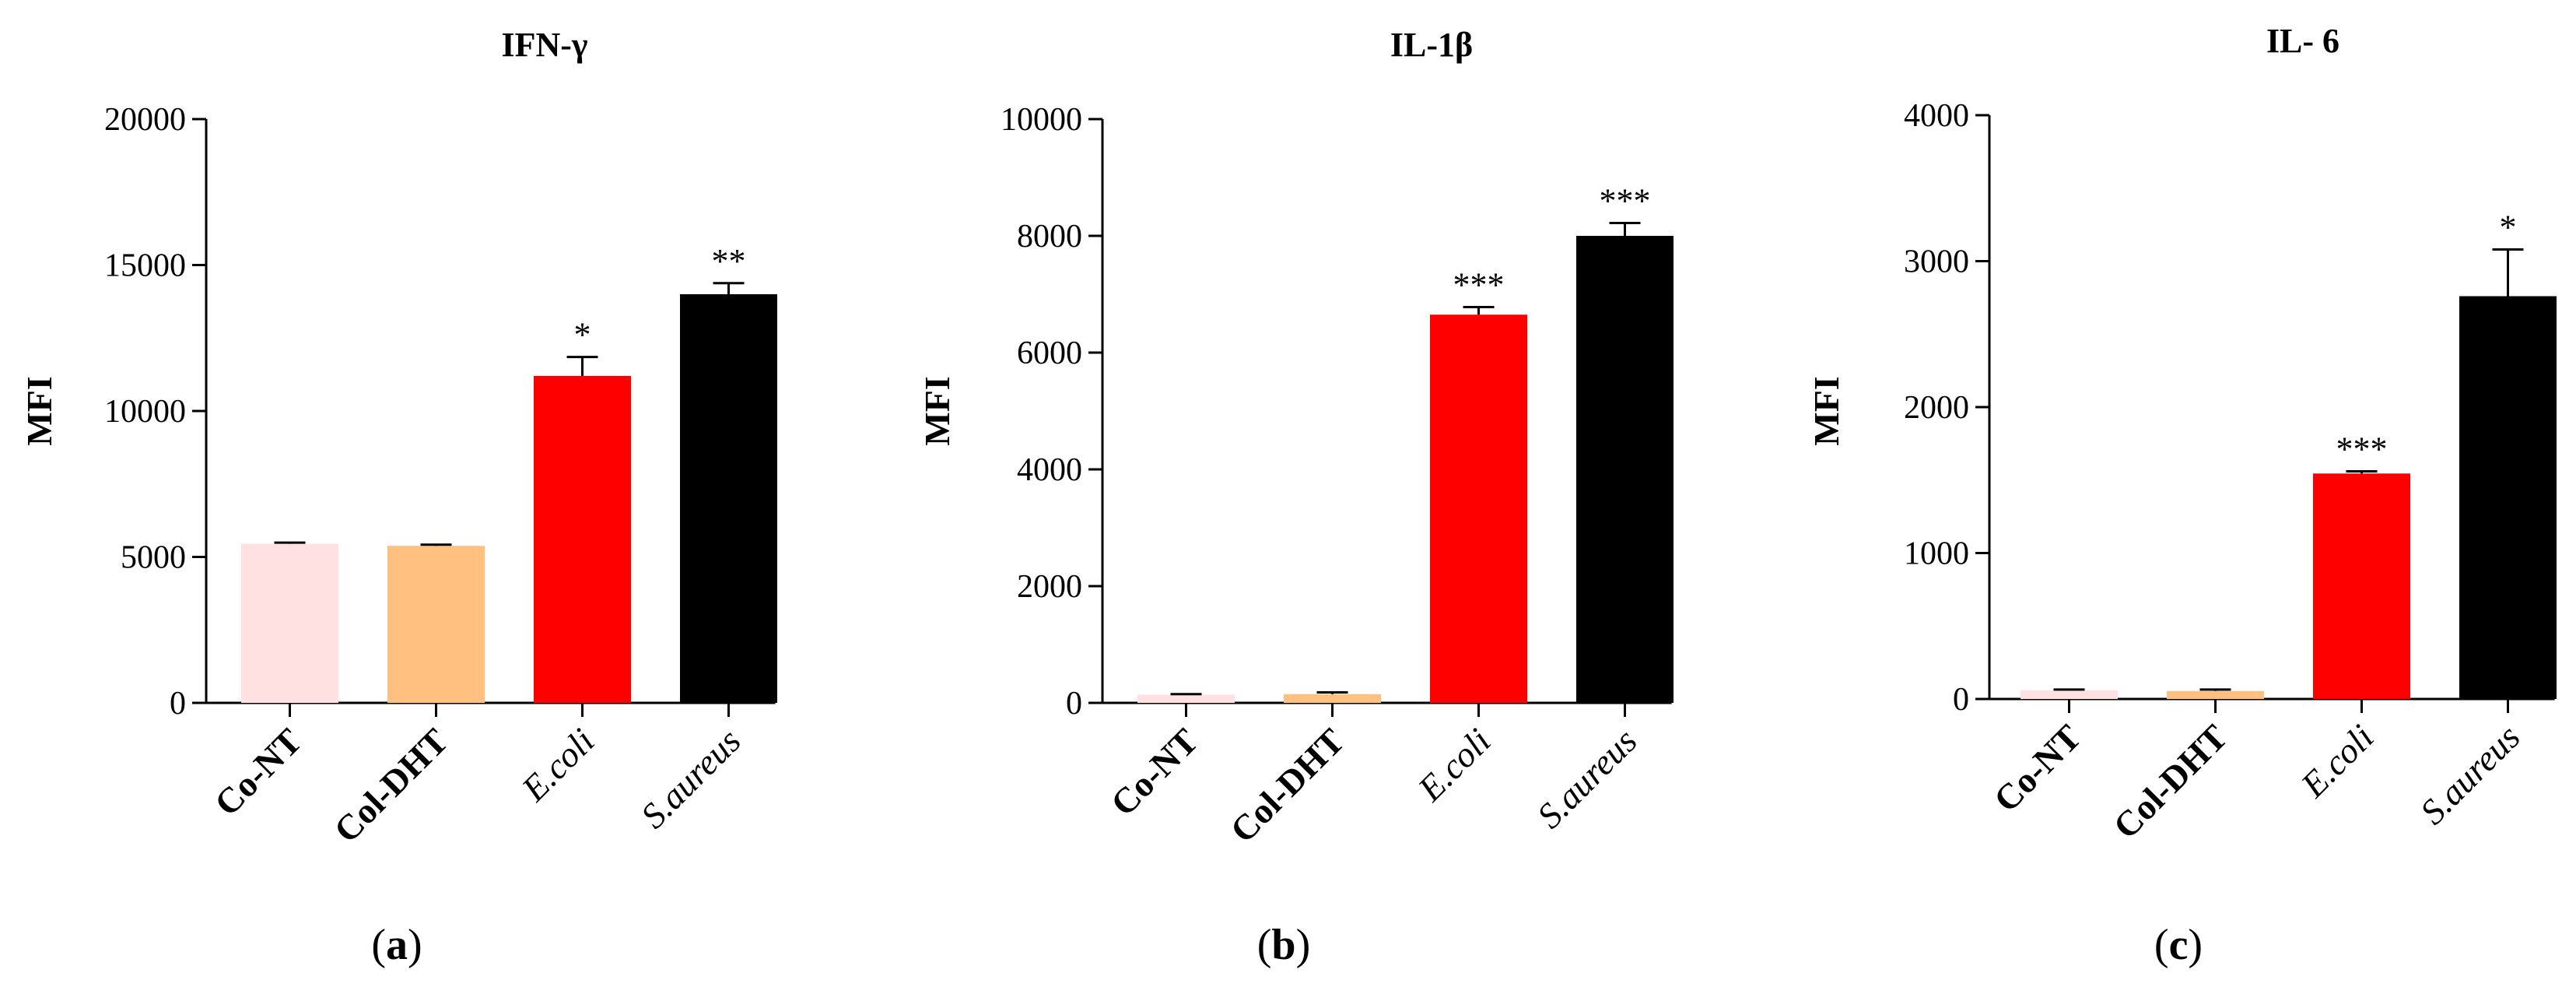 The image size is (2576, 987). Describe the element at coordinates (1937, 554) in the screenshot. I see `y-tick-label: 1000` at that location.